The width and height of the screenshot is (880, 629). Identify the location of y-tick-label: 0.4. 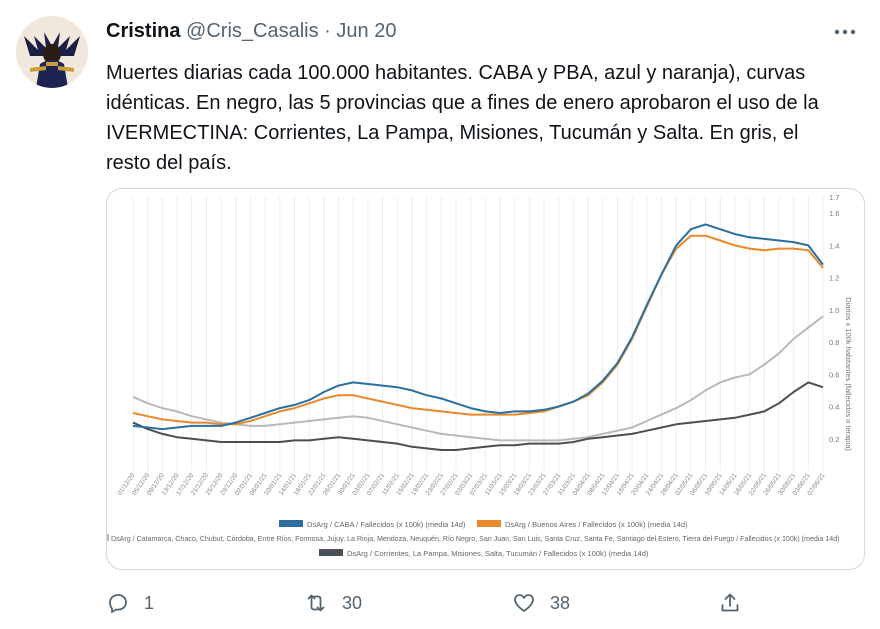
(834, 407).